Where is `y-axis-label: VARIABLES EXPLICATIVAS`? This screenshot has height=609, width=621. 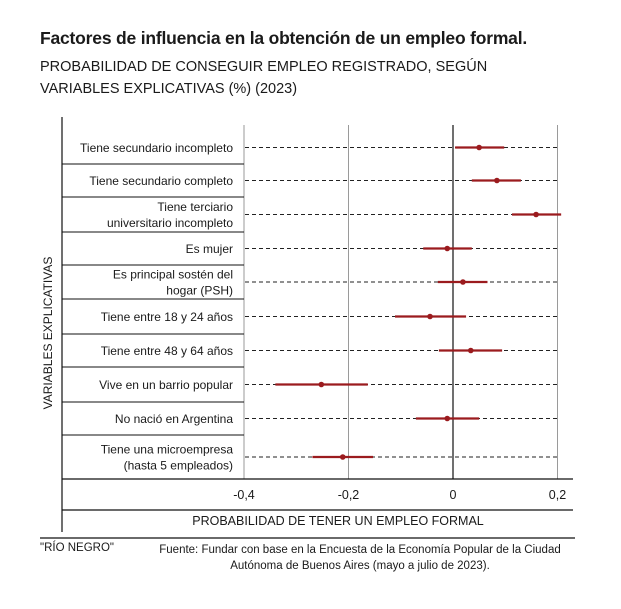
y-axis-label: VARIABLES EXPLICATIVAS is located at coordinates (48, 333).